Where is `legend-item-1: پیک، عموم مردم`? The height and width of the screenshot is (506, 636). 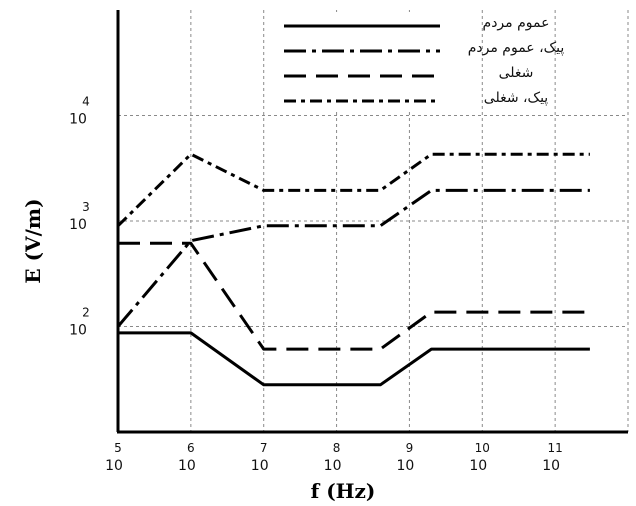 legend-item-1: پیک، عموم مردم is located at coordinates (424, 48).